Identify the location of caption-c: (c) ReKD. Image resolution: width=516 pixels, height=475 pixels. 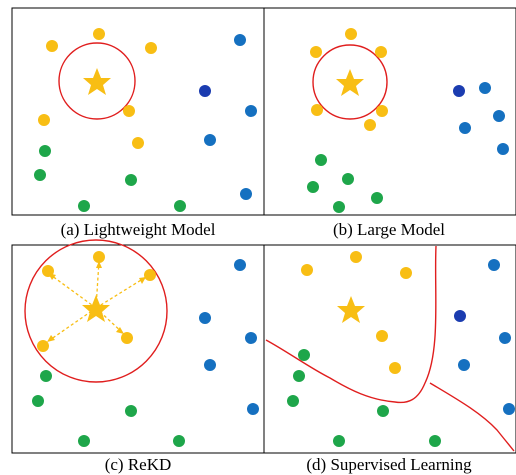
(138, 464).